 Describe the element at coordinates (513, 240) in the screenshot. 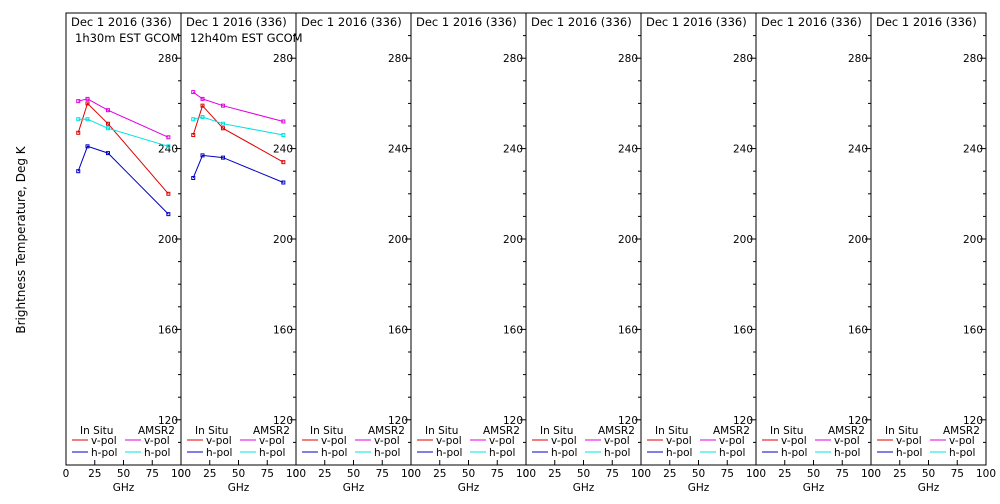

I see `panel-4-y-tick-label: 200` at that location.